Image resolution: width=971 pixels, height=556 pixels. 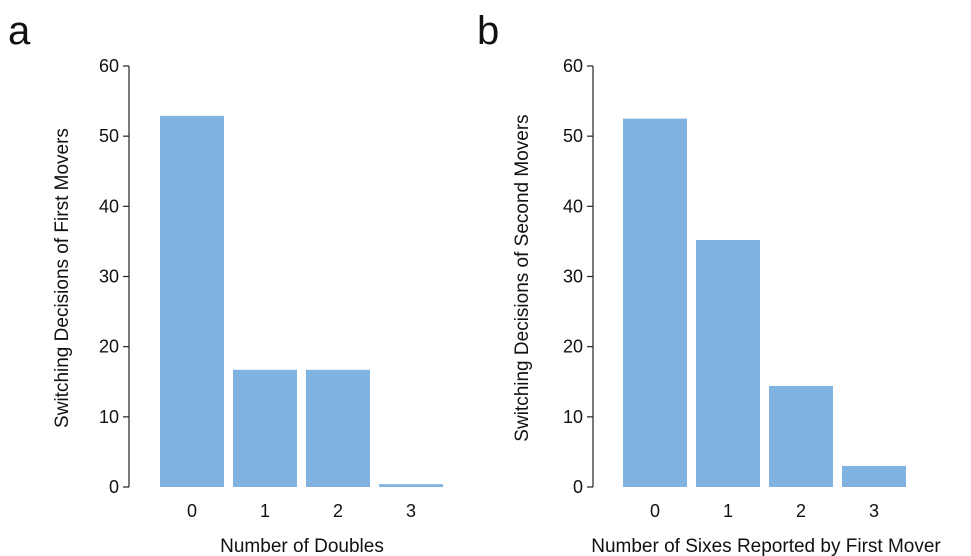 What do you see at coordinates (801, 511) in the screenshot?
I see `panel-b-x-tick-label-2: 2` at bounding box center [801, 511].